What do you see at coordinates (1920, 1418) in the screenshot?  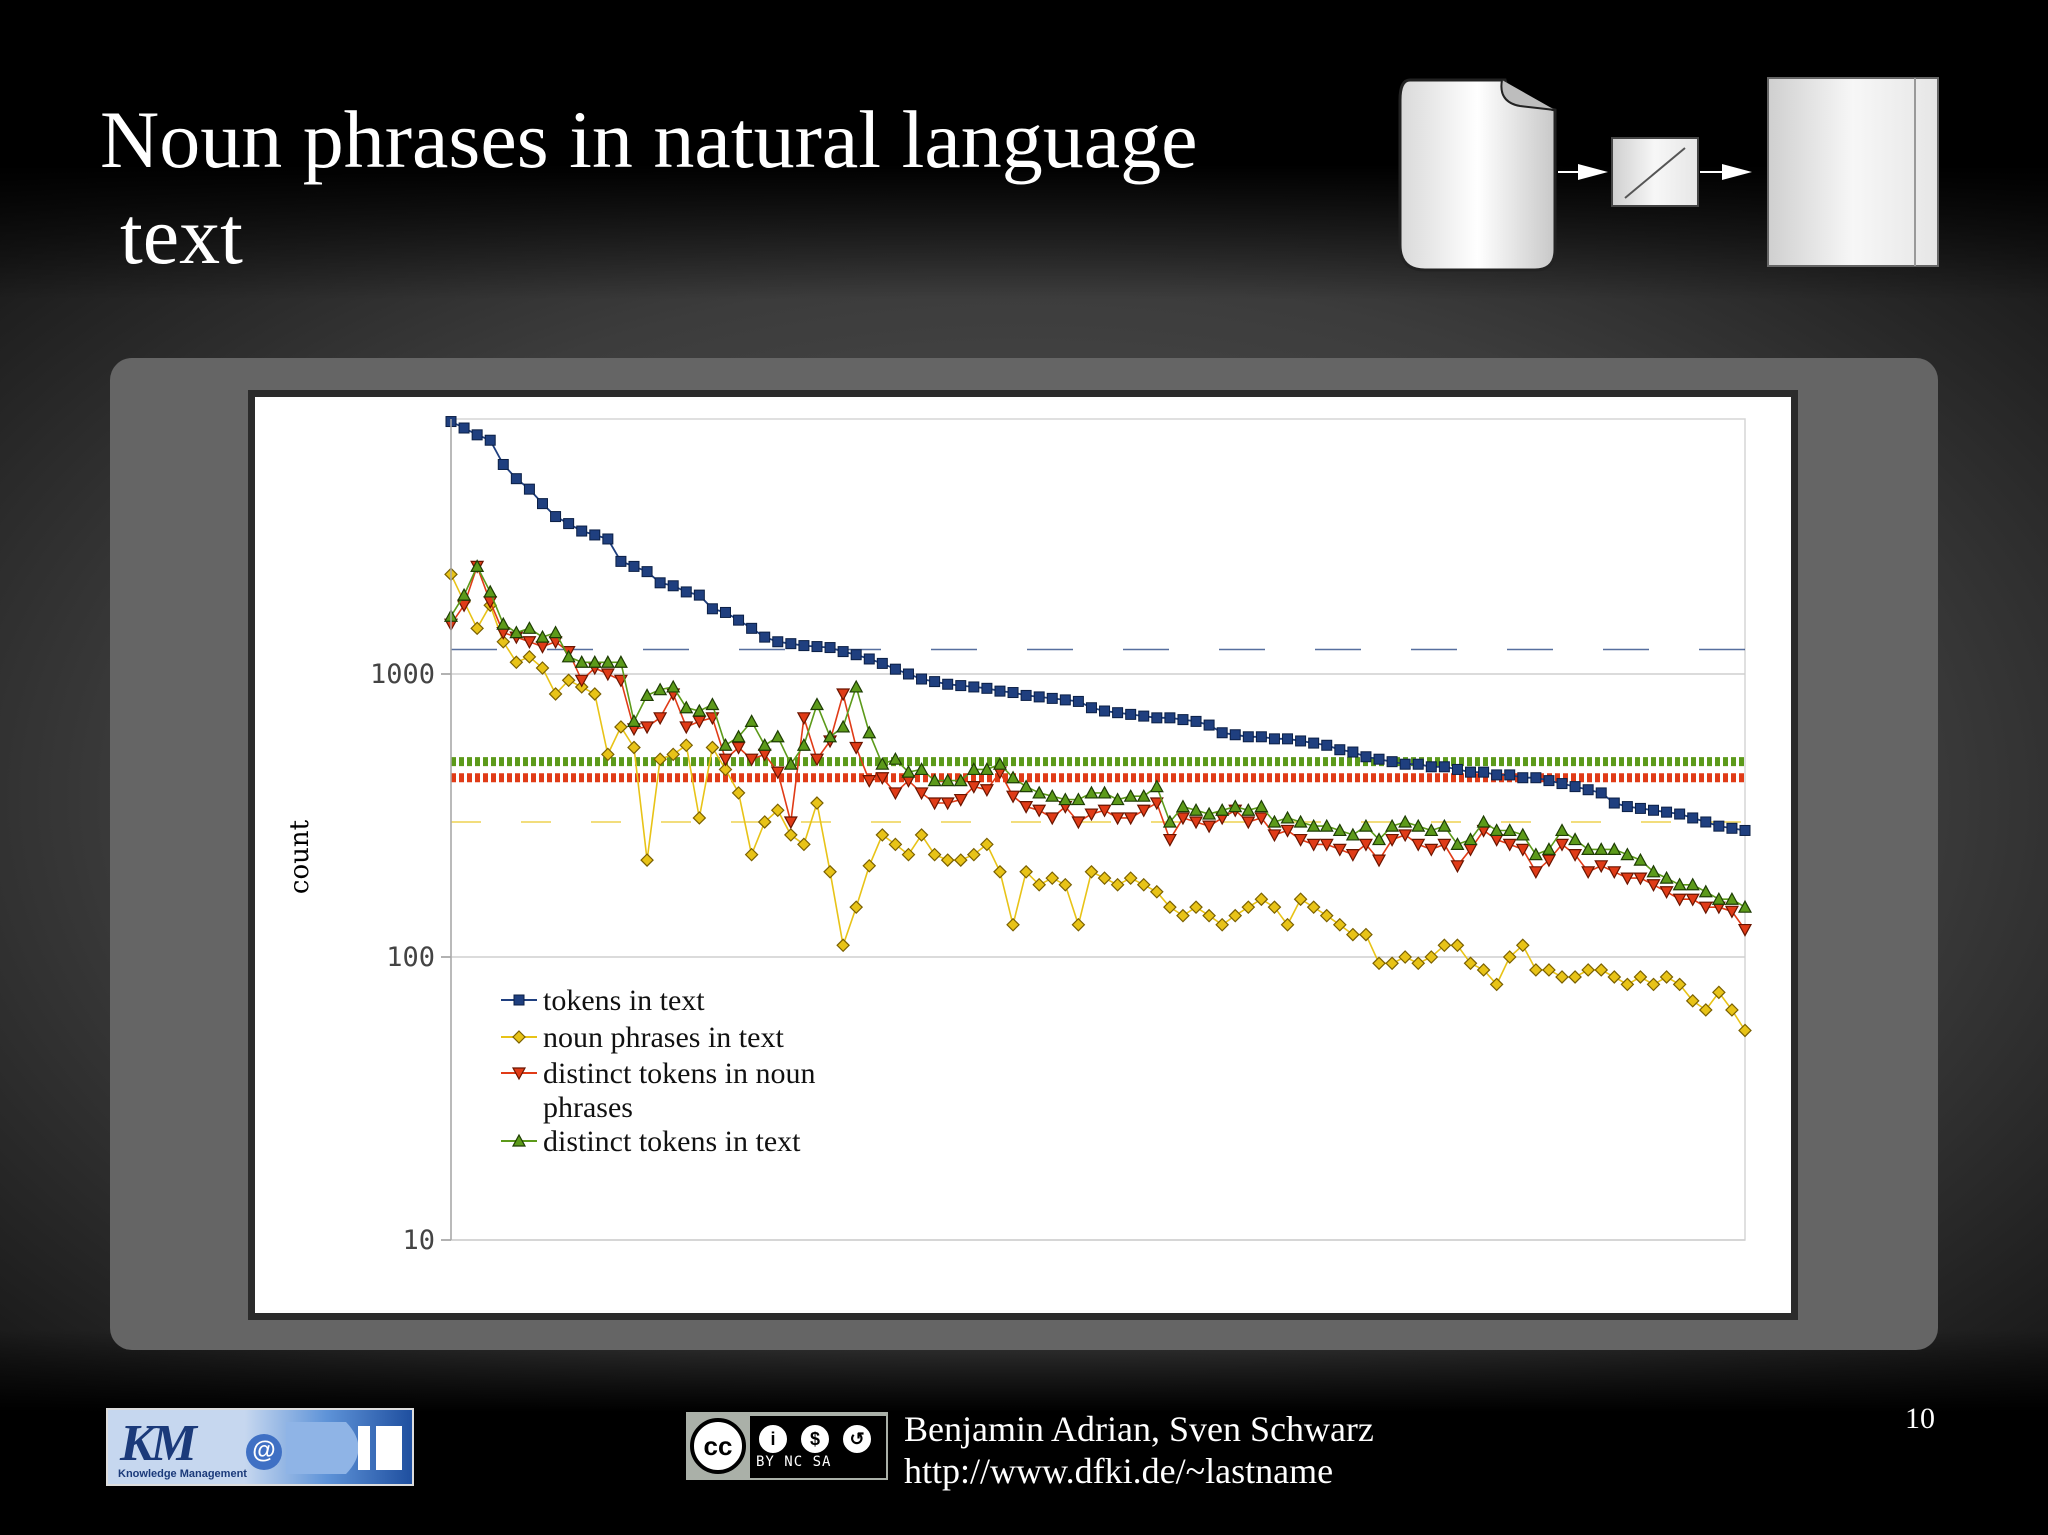 I see `page-number: 10` at bounding box center [1920, 1418].